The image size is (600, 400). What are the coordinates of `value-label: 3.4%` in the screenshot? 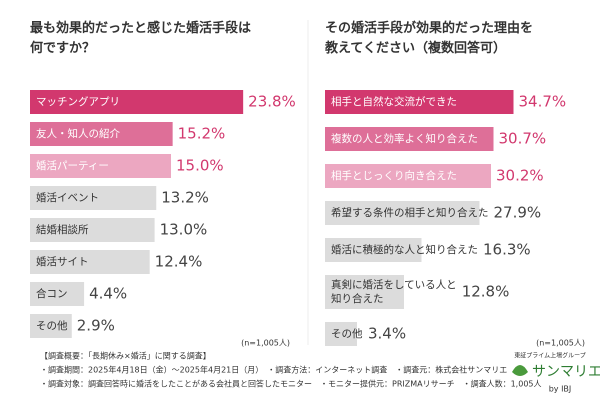 It's located at (387, 334).